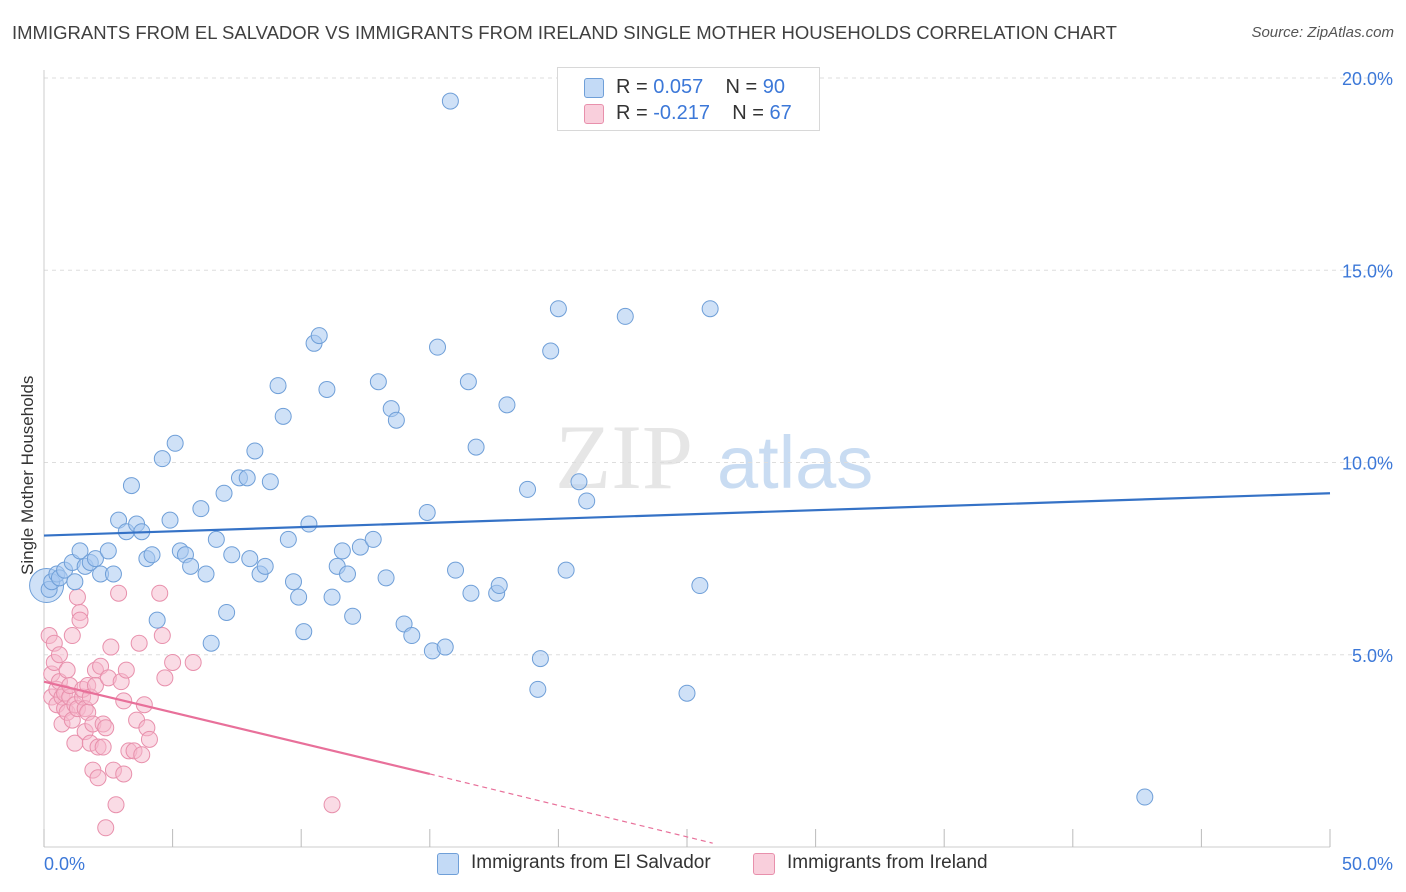 This screenshot has height=892, width=1406. What do you see at coordinates (594, 88) in the screenshot?
I see `legend-swatch-blue` at bounding box center [594, 88].